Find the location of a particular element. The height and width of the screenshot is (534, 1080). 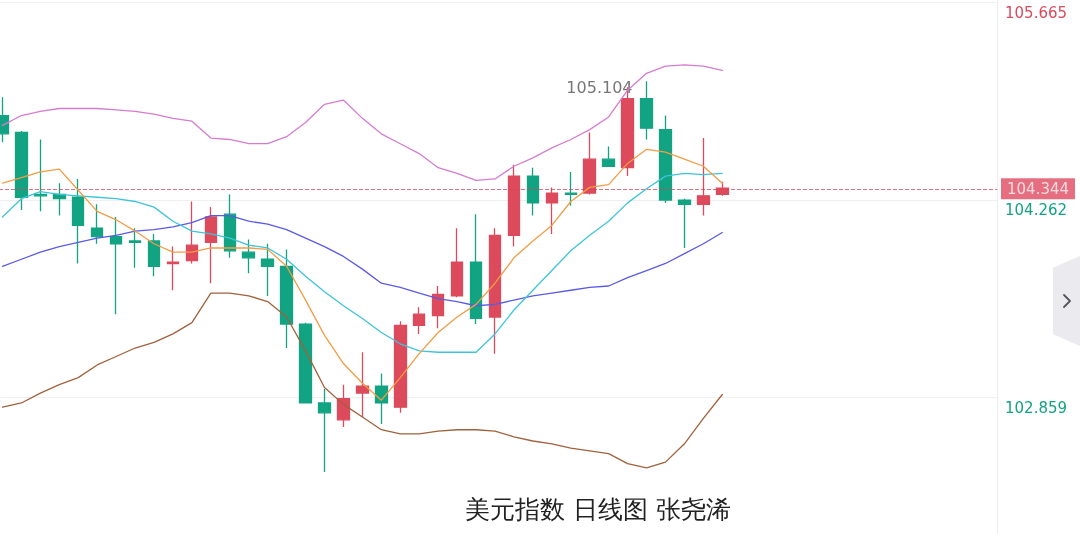

ref-line-label: 104.344 is located at coordinates (1038, 188).